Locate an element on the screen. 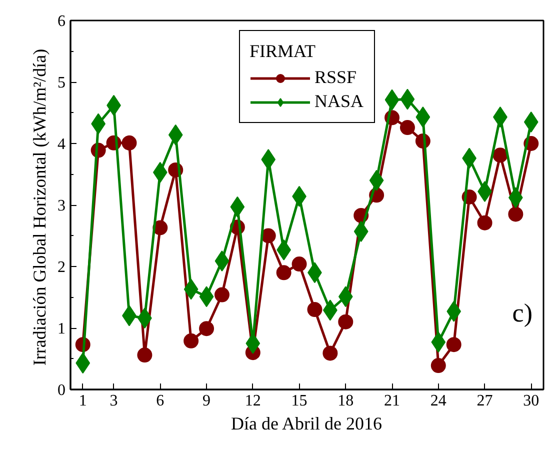 The width and height of the screenshot is (551, 459). x-tick-label: 9 is located at coordinates (206, 401).